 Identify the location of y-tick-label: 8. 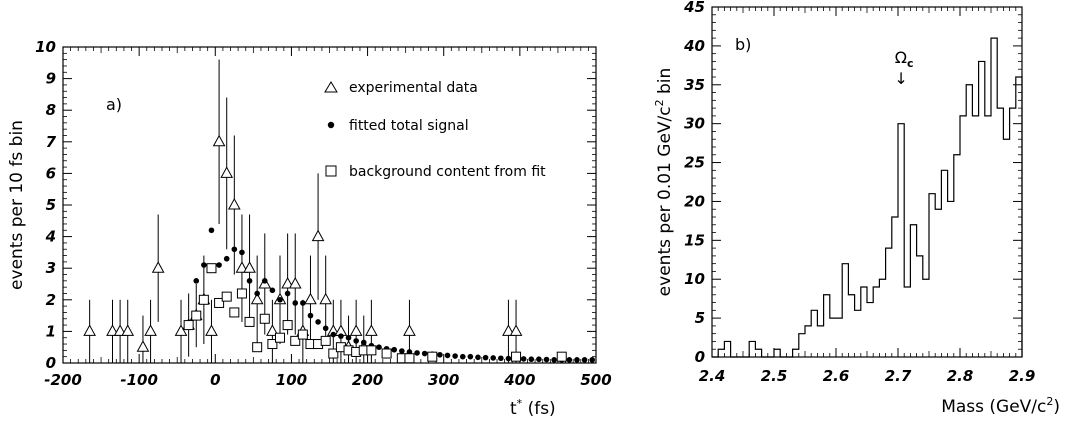
(51, 110).